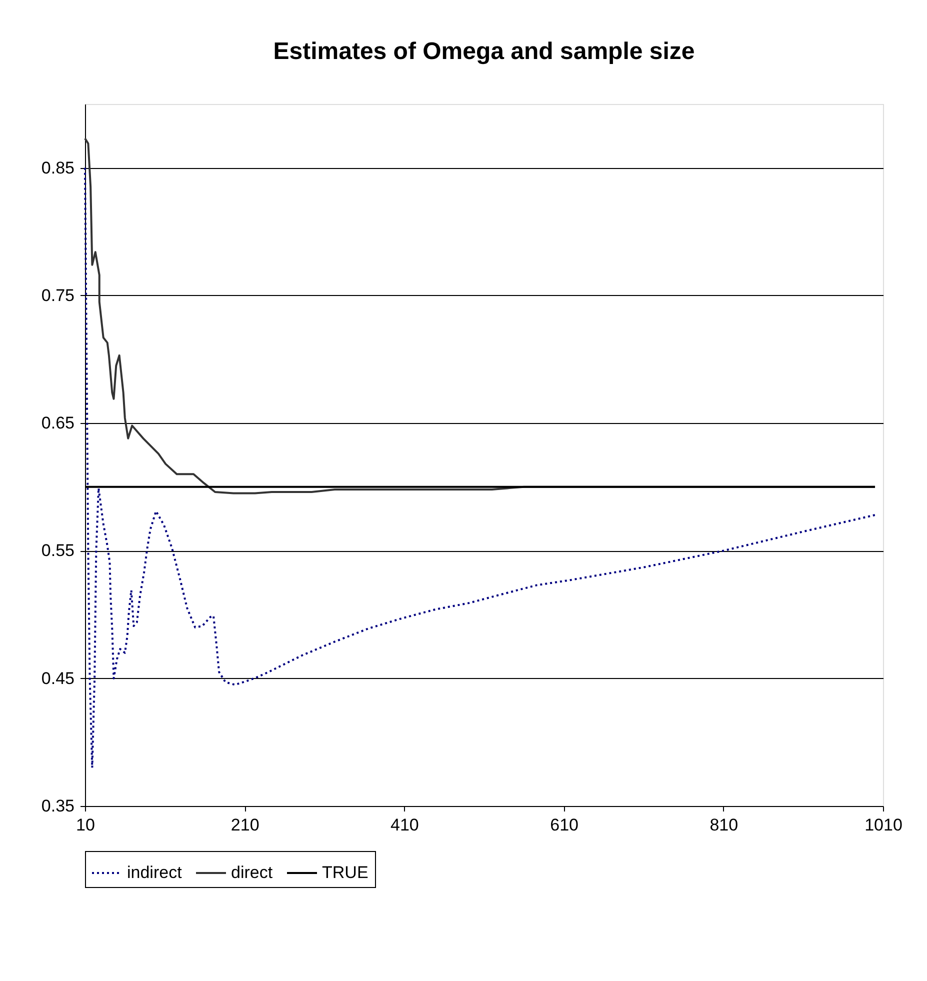 This screenshot has width=927, height=981. I want to click on y-tick-label: 0.55, so click(57, 550).